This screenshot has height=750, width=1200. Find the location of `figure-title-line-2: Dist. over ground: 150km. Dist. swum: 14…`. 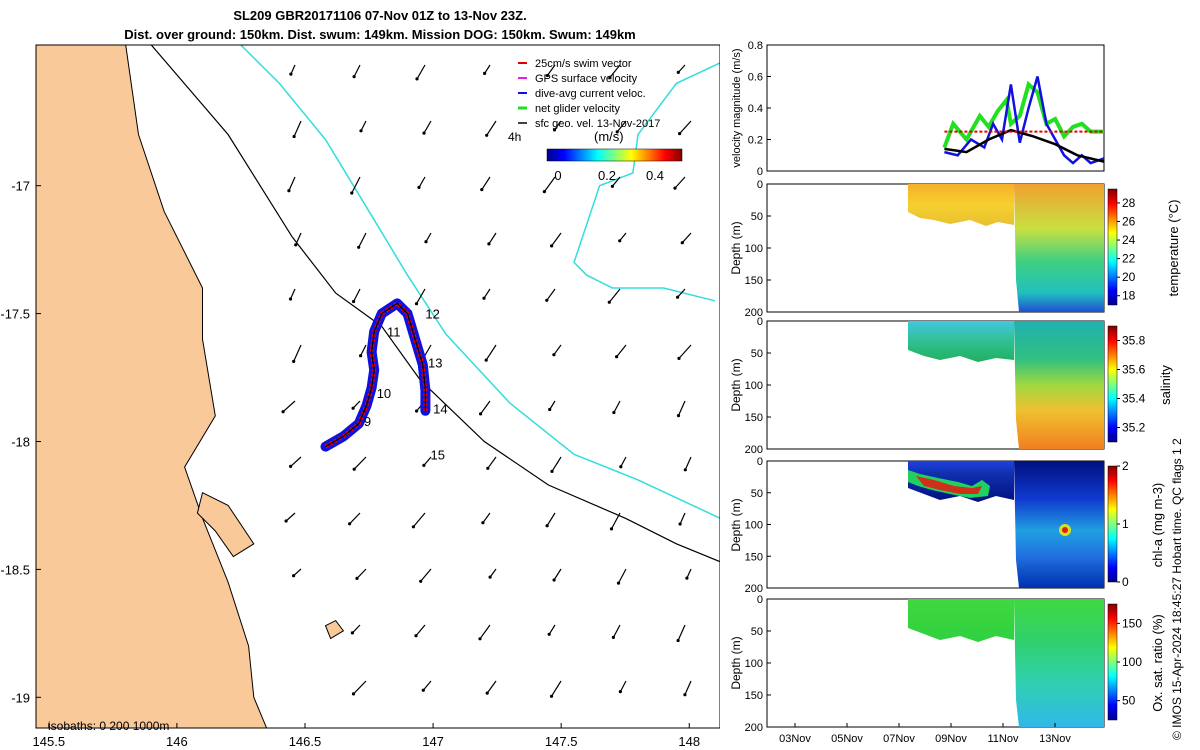

figure-title-line-2: Dist. over ground: 150km. Dist. swum: 14… is located at coordinates (380, 34).